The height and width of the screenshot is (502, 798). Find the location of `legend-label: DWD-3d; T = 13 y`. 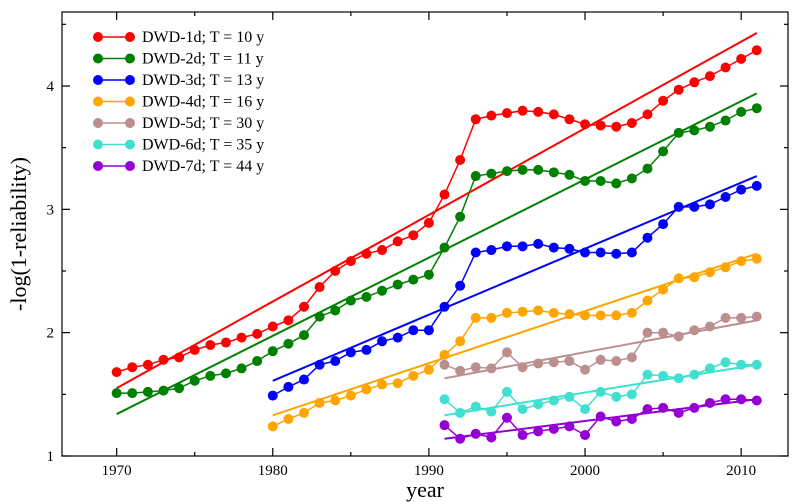

legend-label: DWD-3d; T = 13 y is located at coordinates (203, 80).